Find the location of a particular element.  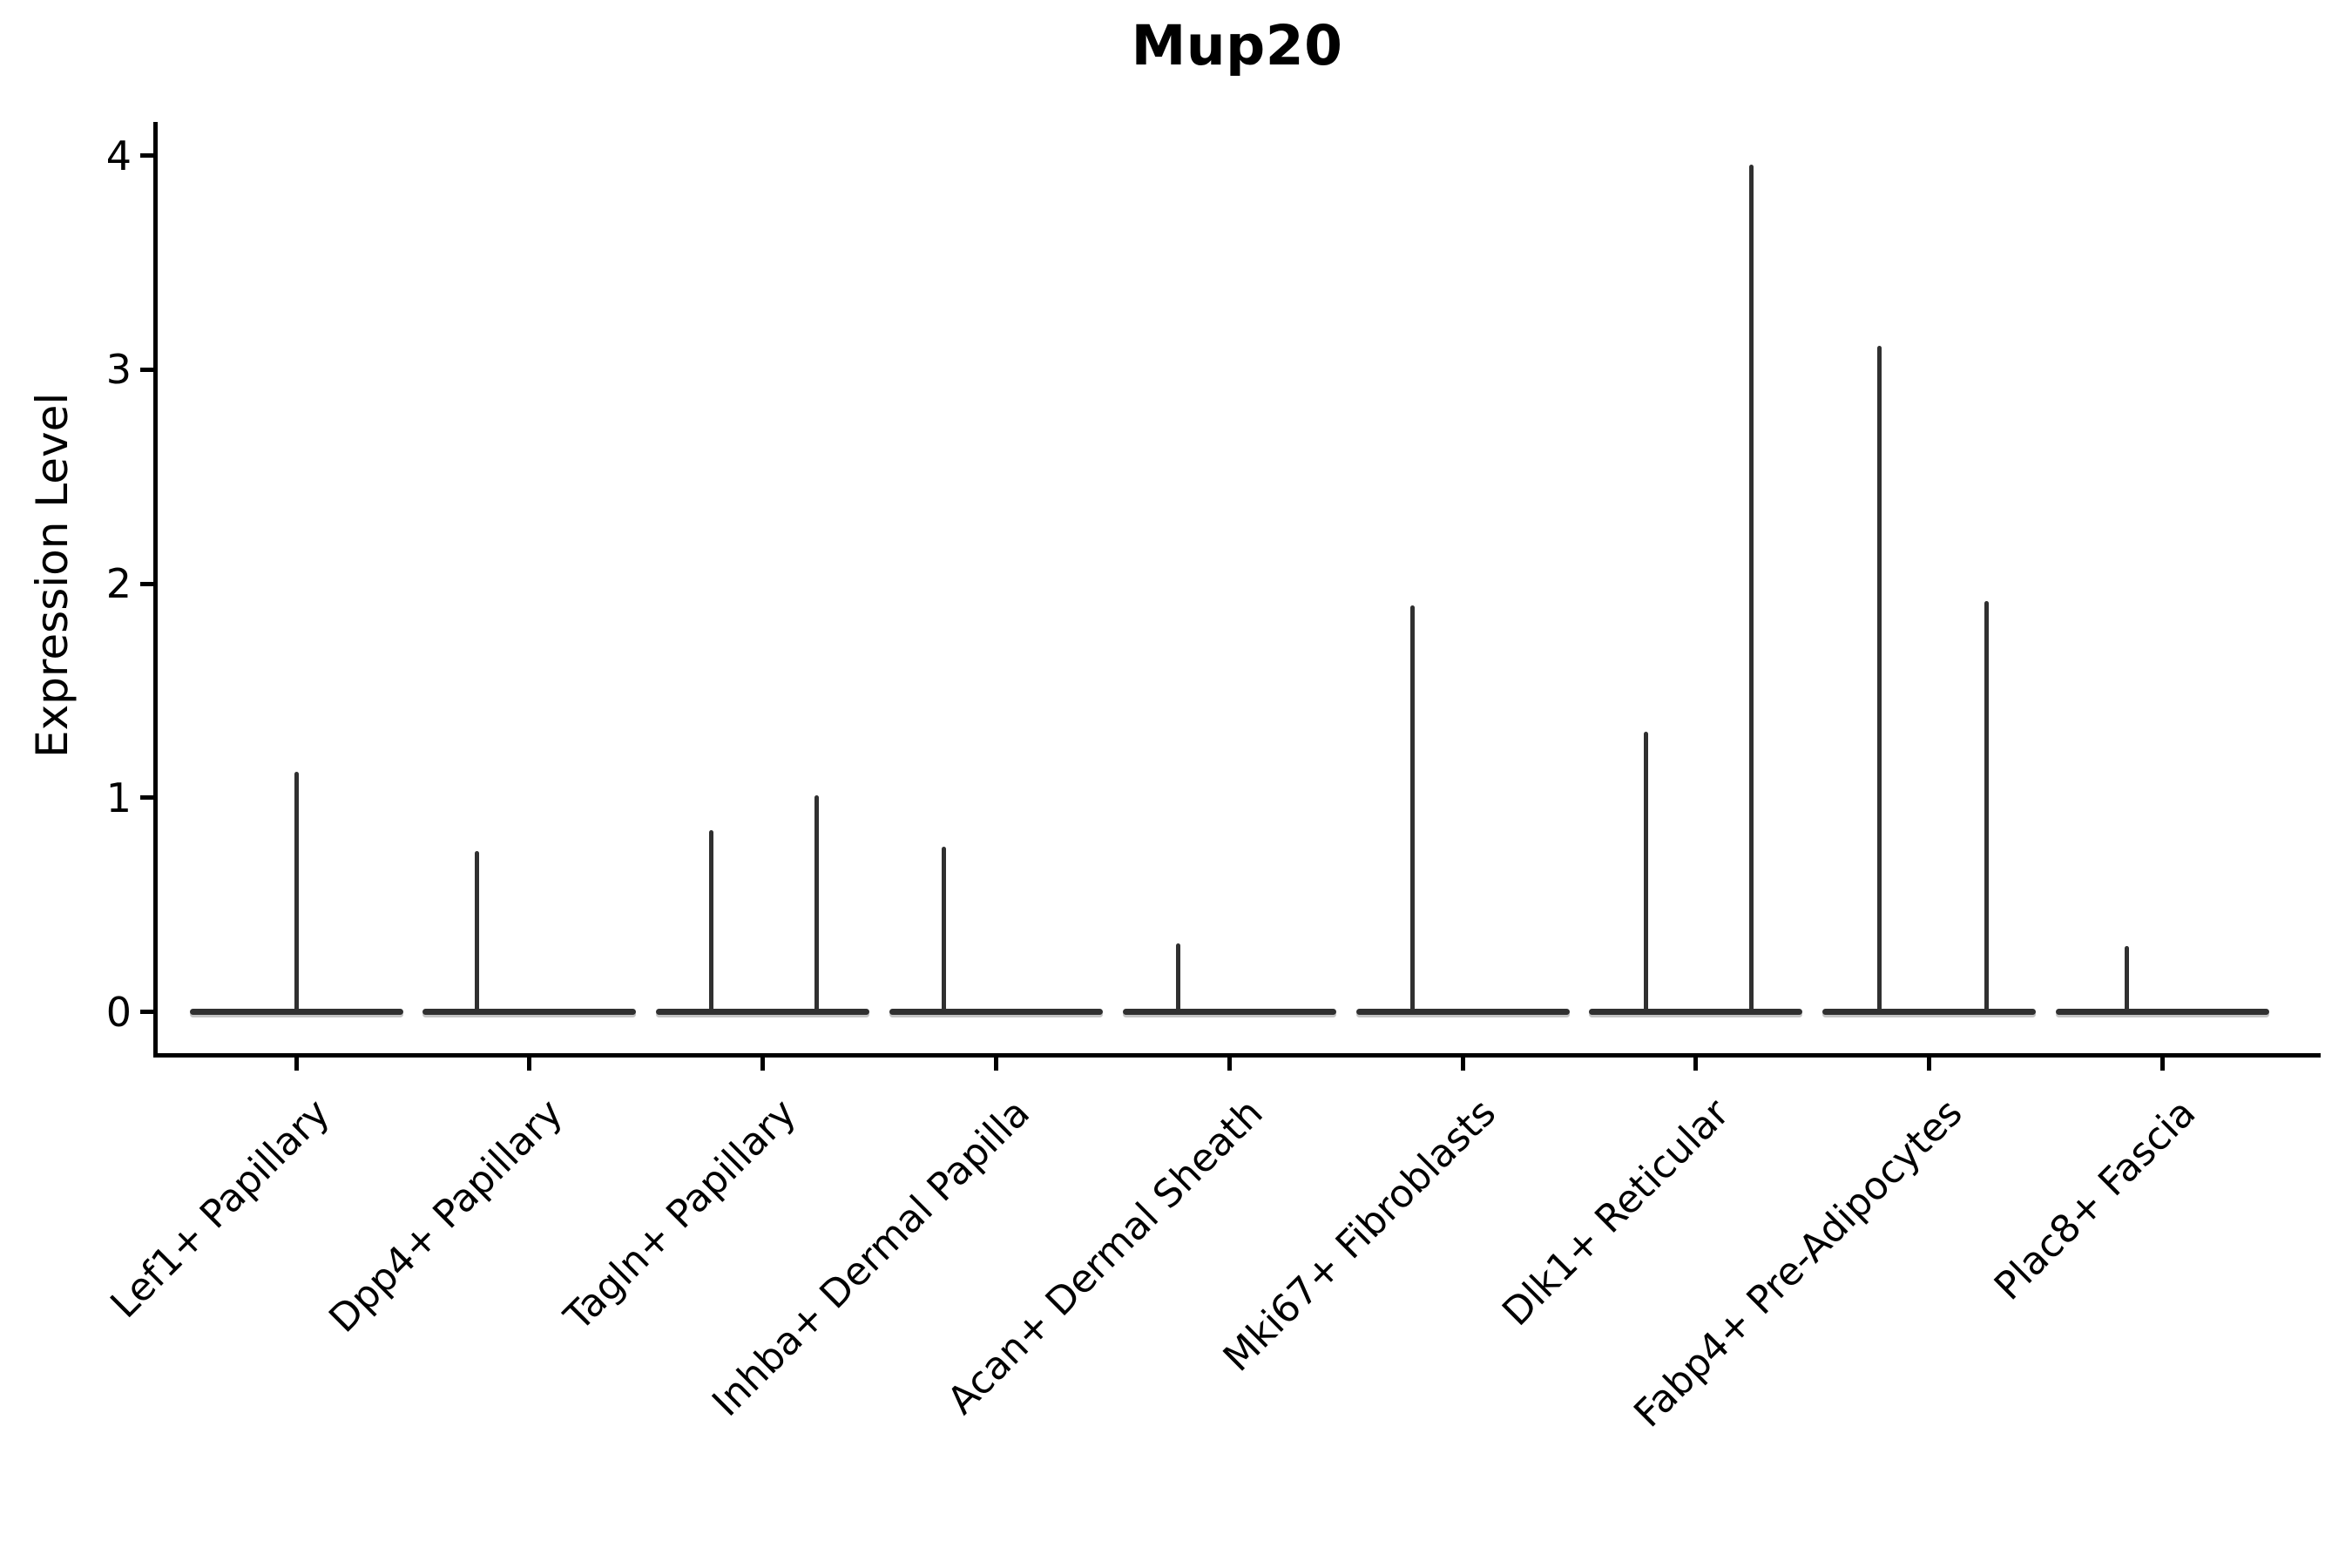

y-axis-spine is located at coordinates (155, 590).